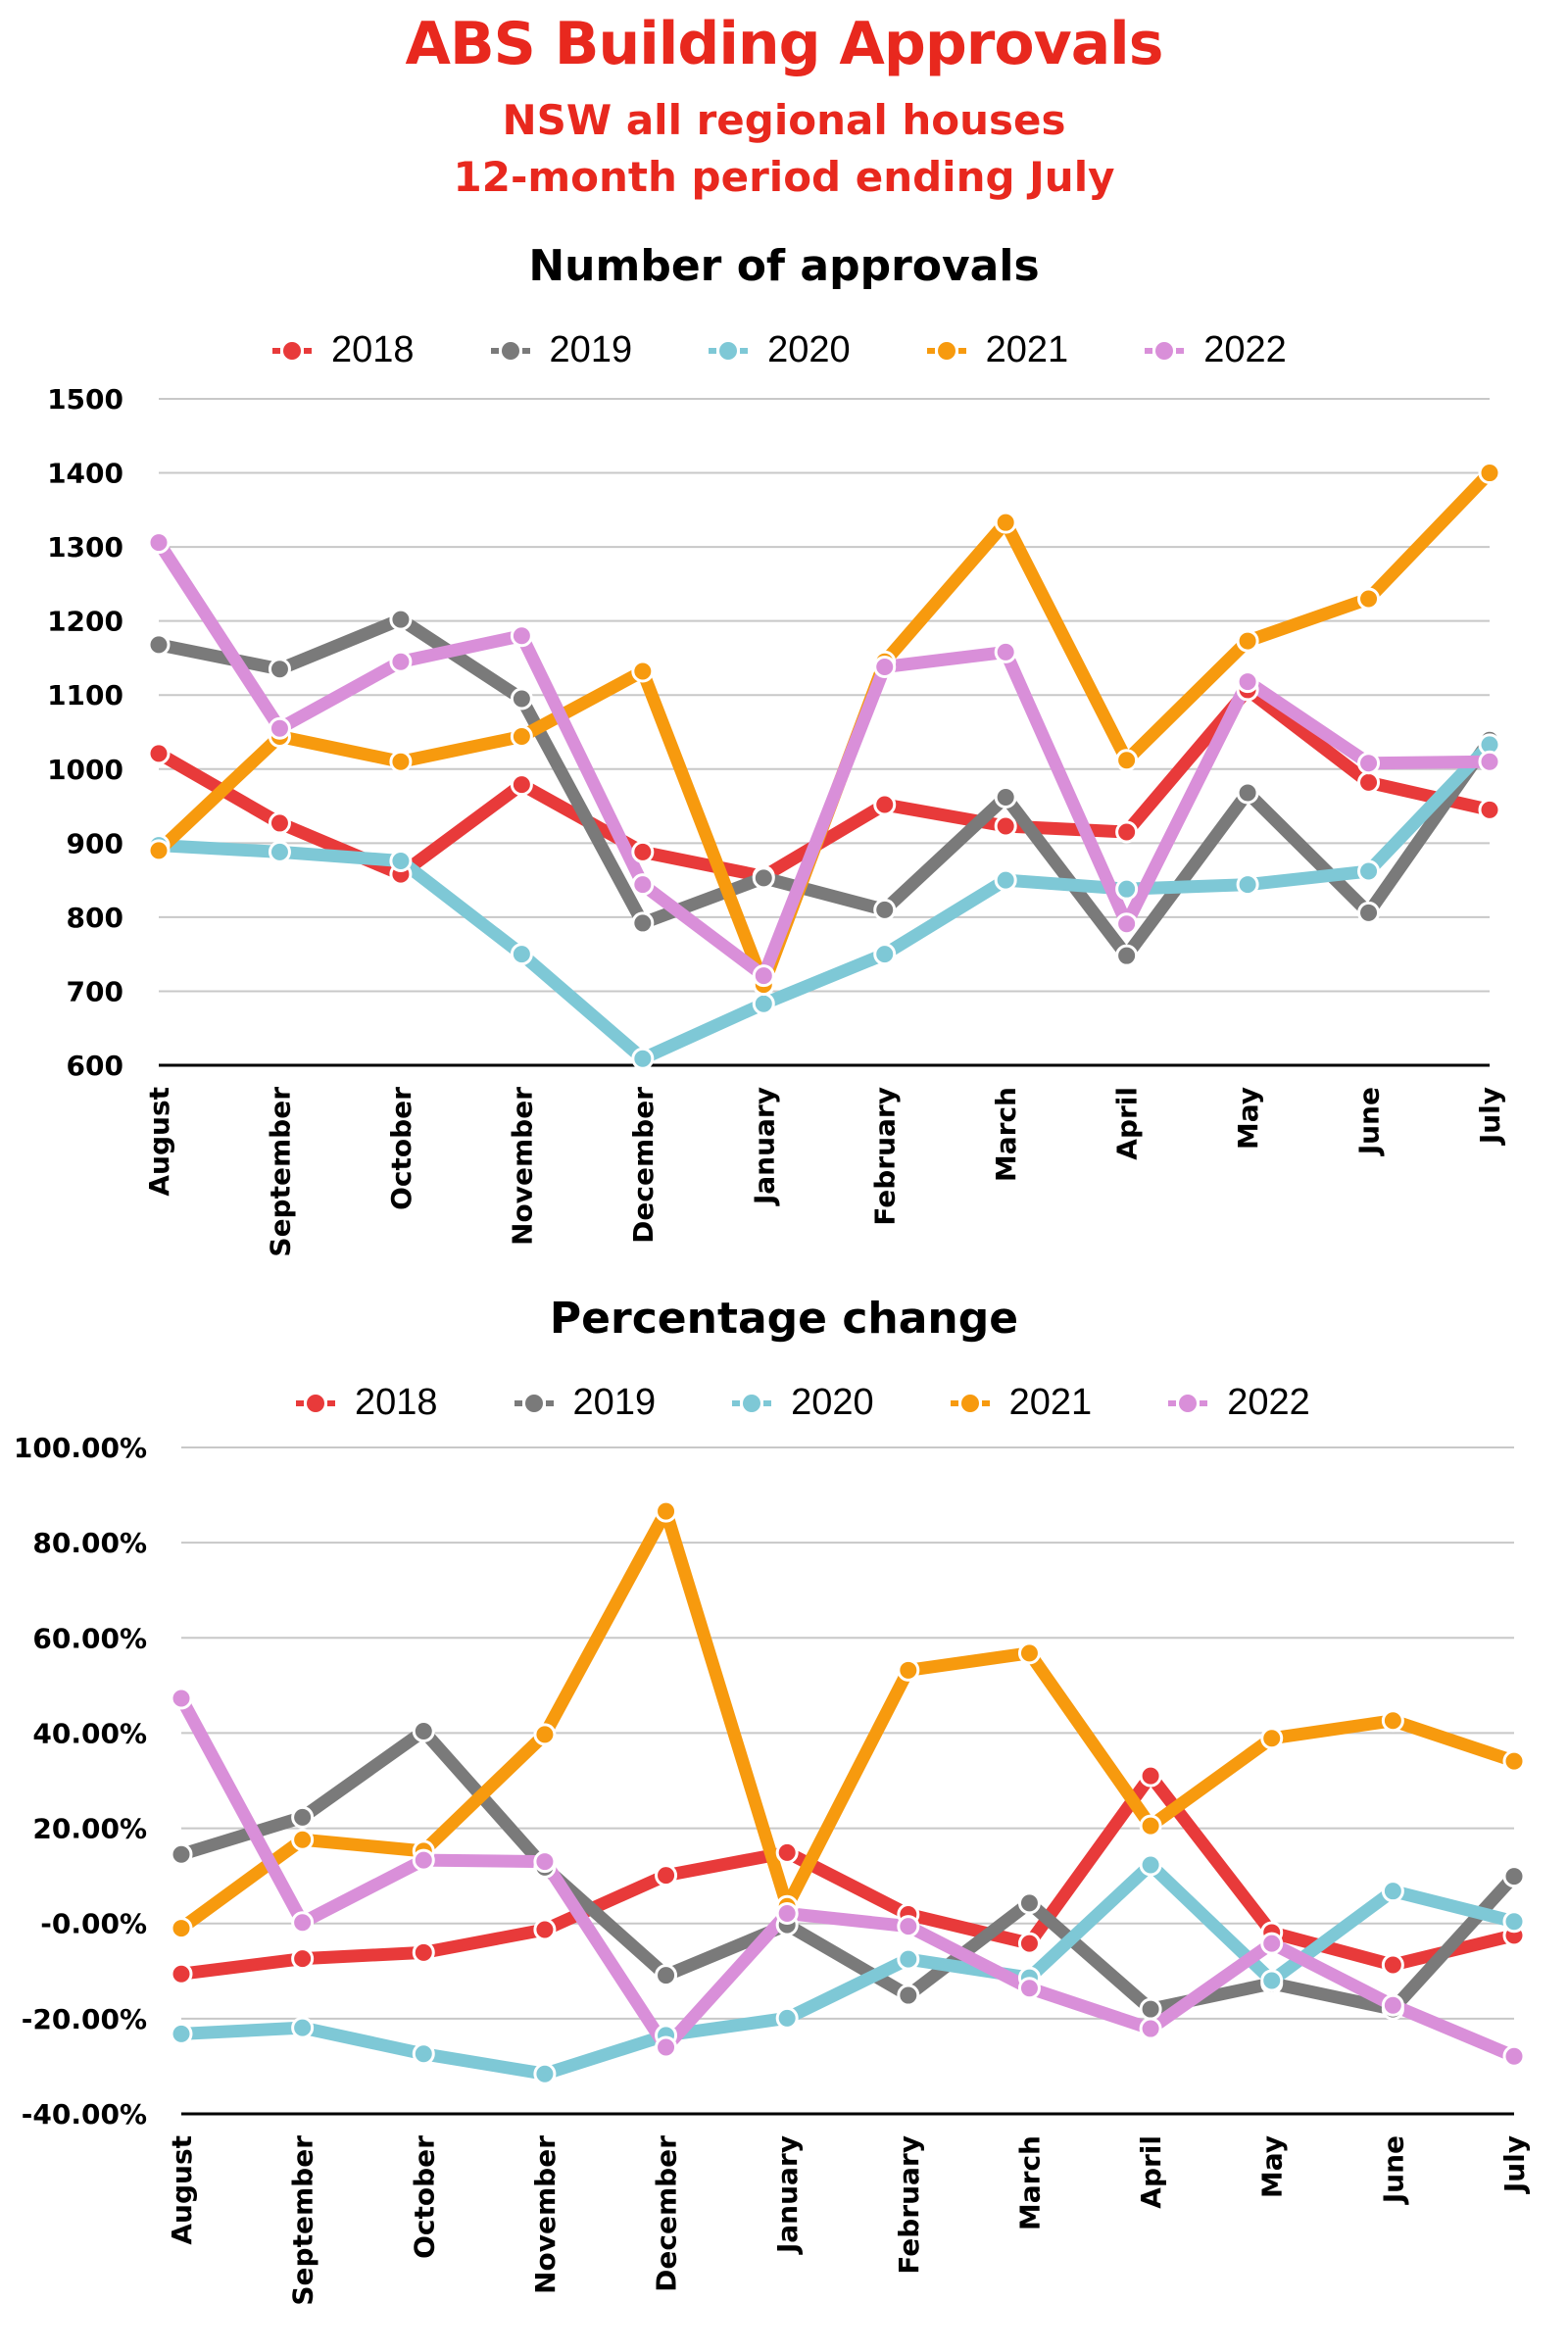 The image size is (1568, 2352). What do you see at coordinates (84, 2114) in the screenshot?
I see `y-tick-label: -40.00%` at bounding box center [84, 2114].